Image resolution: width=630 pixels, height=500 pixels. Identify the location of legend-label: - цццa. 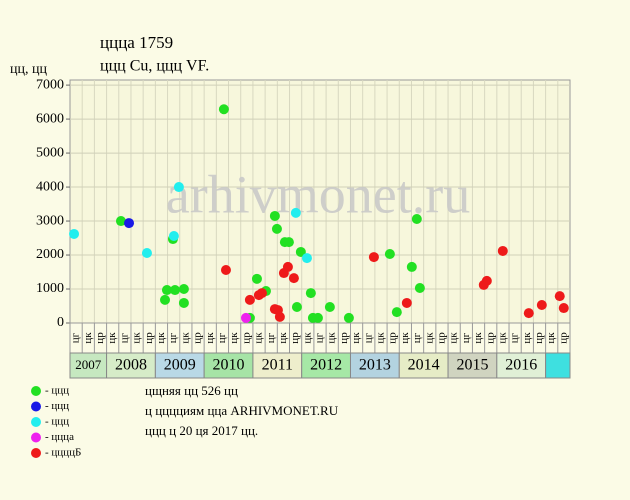
(59, 437).